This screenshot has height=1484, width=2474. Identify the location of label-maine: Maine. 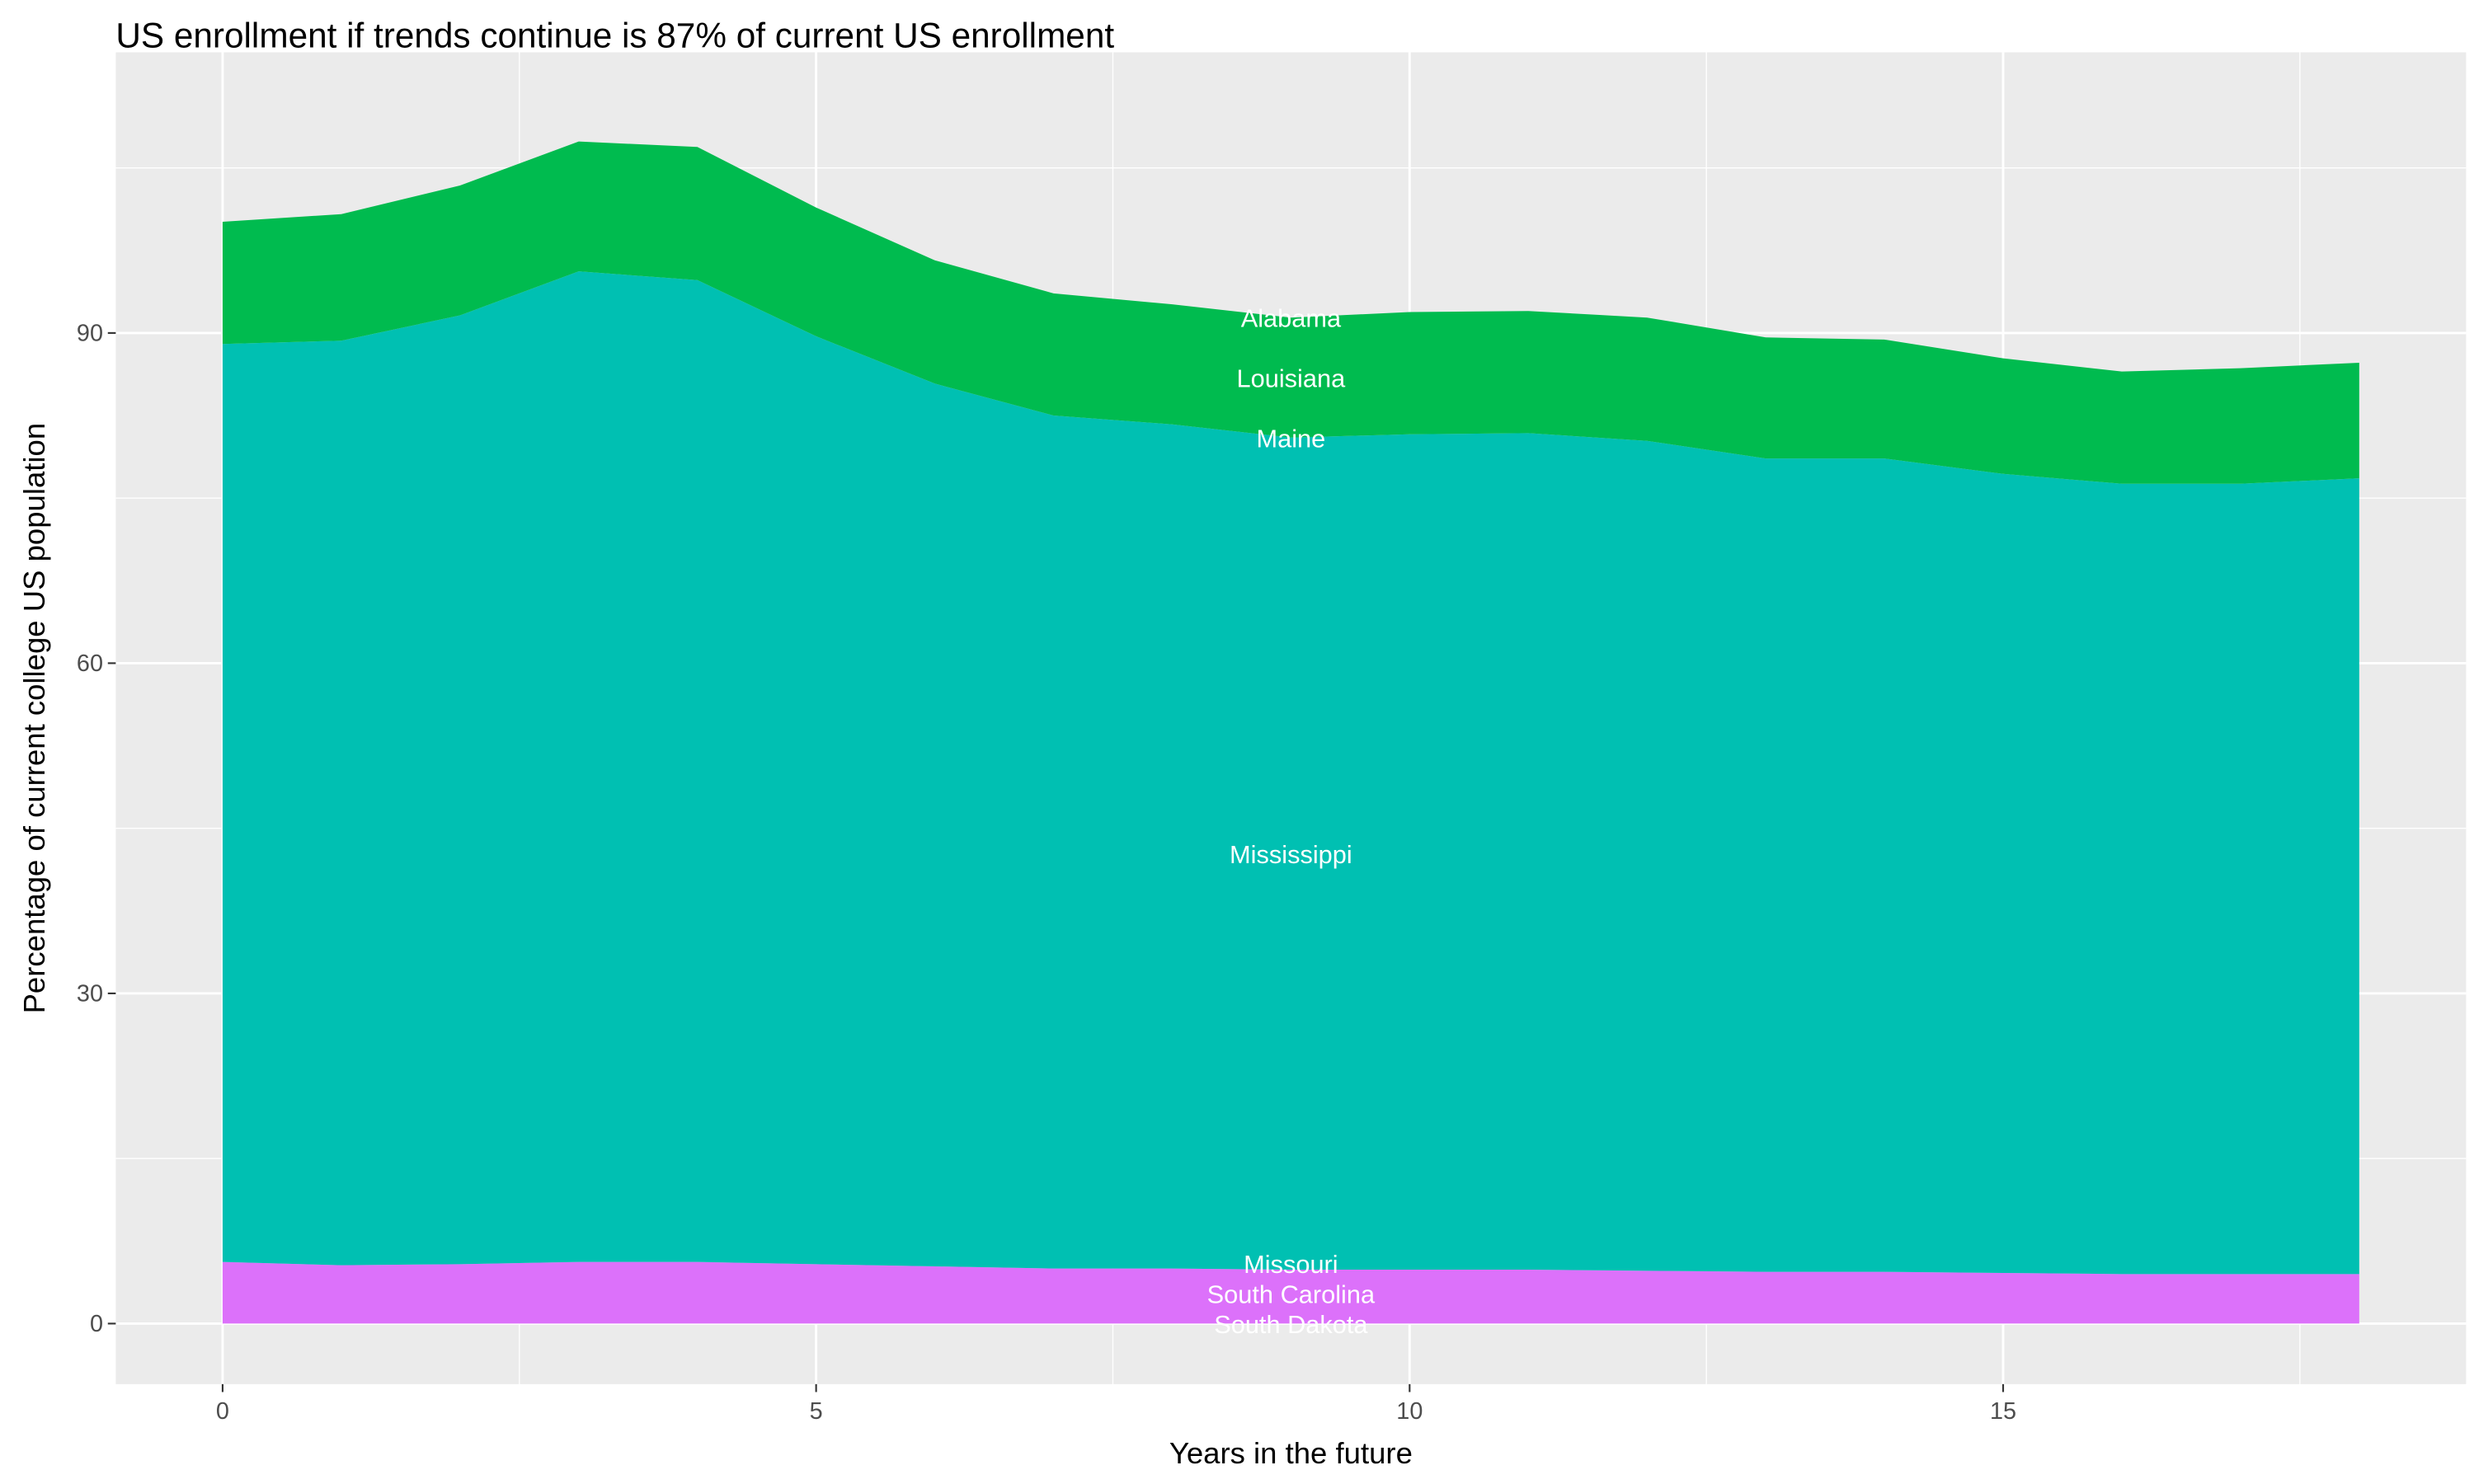
(1291, 438).